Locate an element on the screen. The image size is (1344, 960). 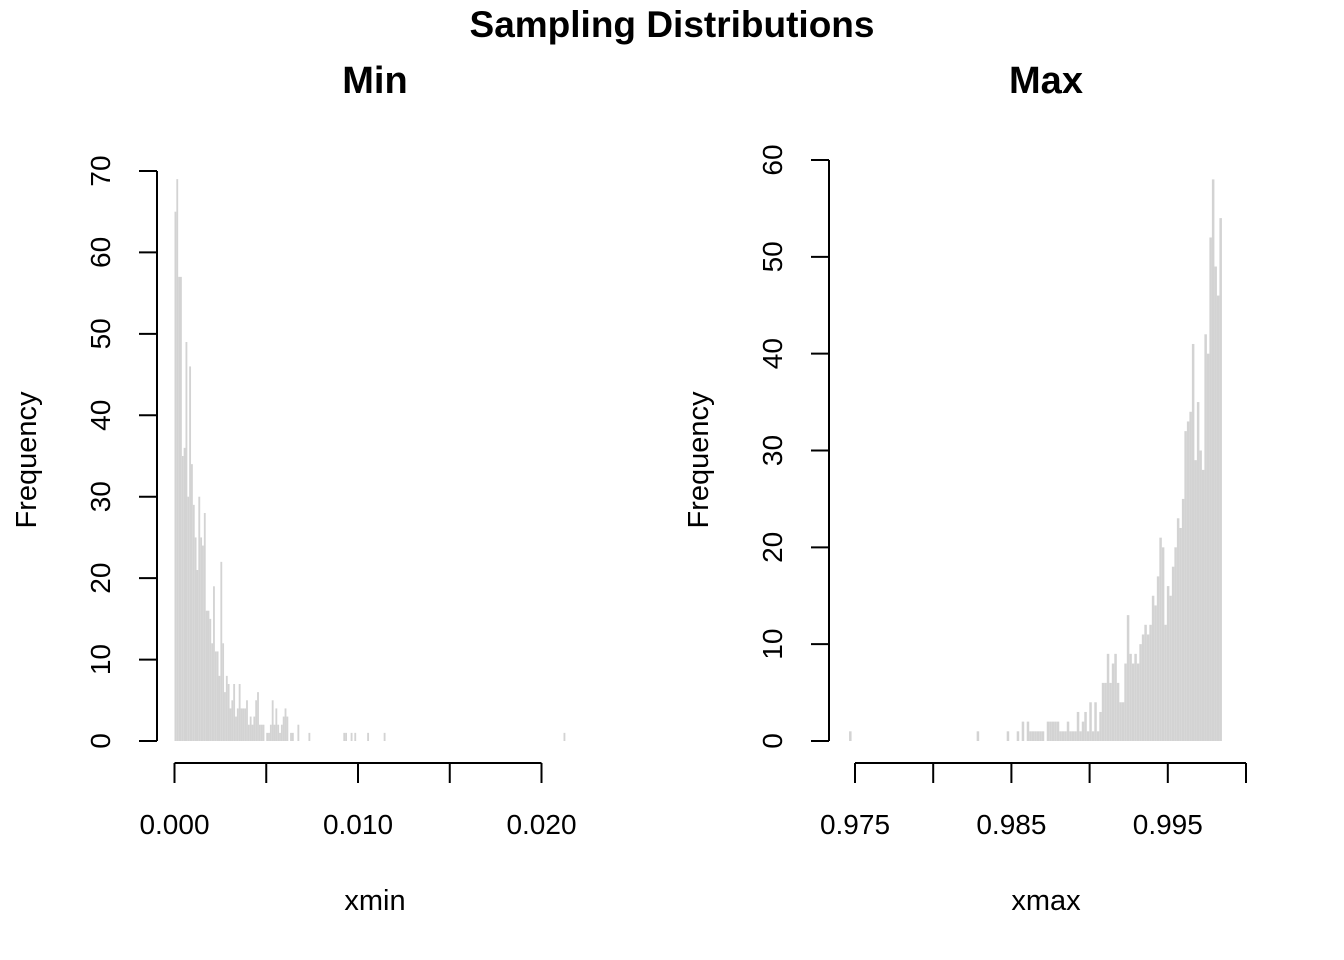
y-tick-label: 30 is located at coordinates (772, 450).